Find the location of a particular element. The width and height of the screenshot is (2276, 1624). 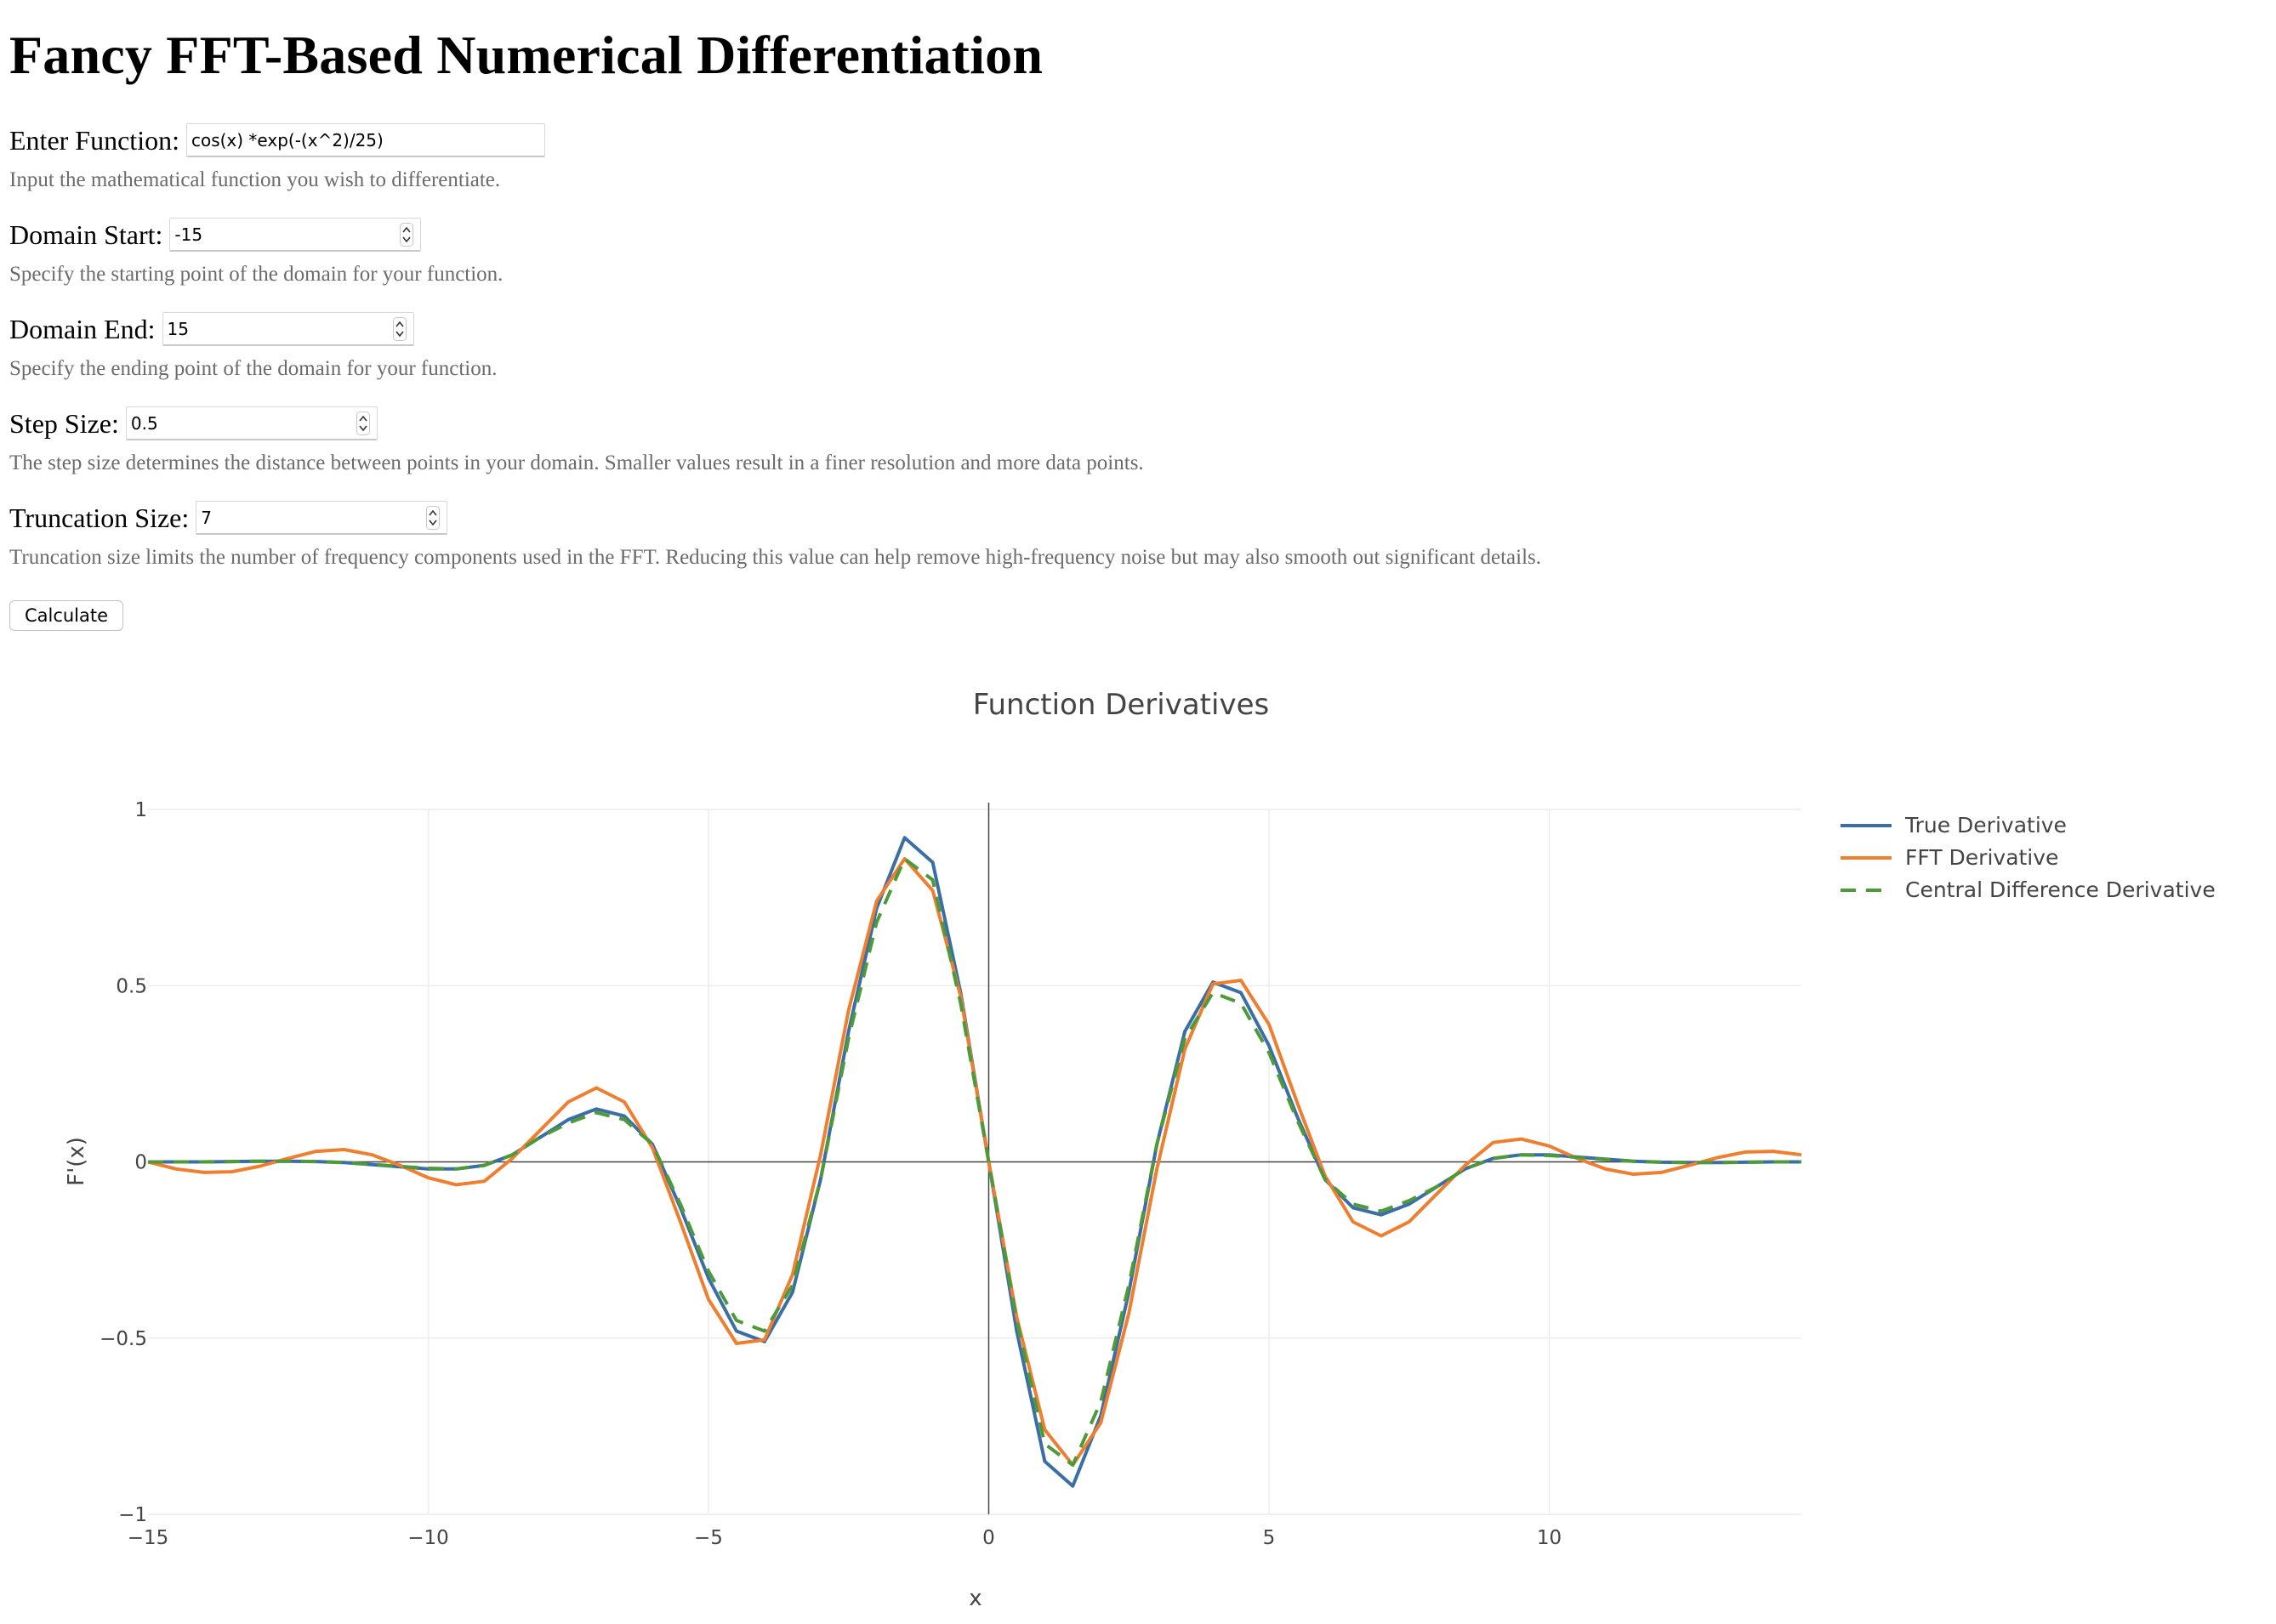

y-tick-label: 0.5 is located at coordinates (131, 986).